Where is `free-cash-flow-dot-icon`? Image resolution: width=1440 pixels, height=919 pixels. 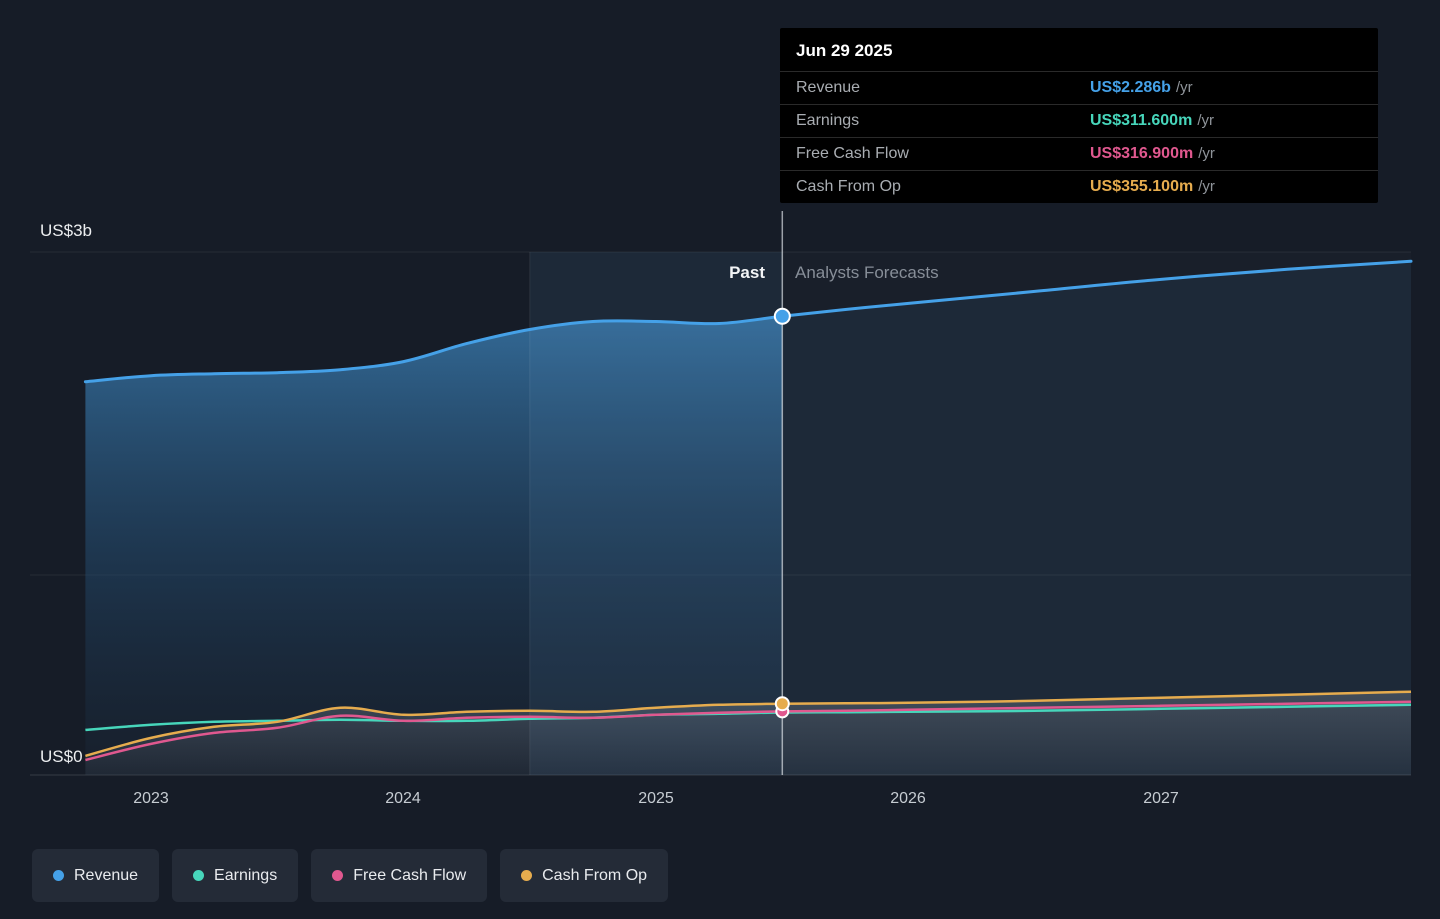
free-cash-flow-dot-icon is located at coordinates (338, 875).